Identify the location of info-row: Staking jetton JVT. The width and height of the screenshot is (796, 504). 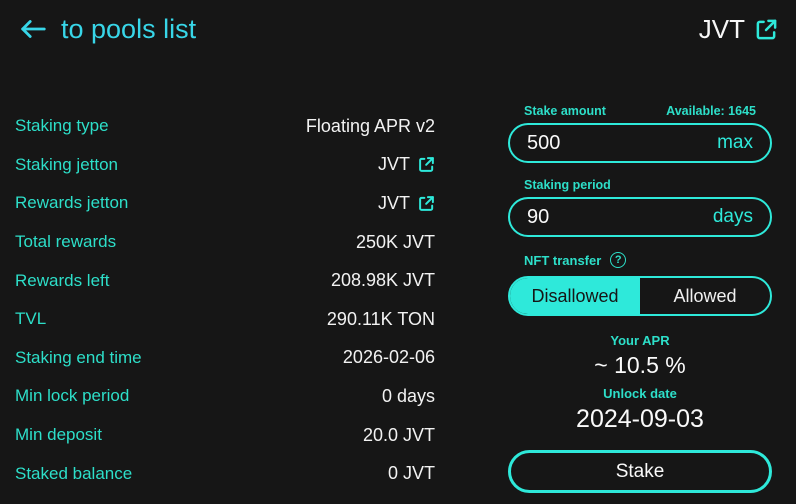
(225, 165).